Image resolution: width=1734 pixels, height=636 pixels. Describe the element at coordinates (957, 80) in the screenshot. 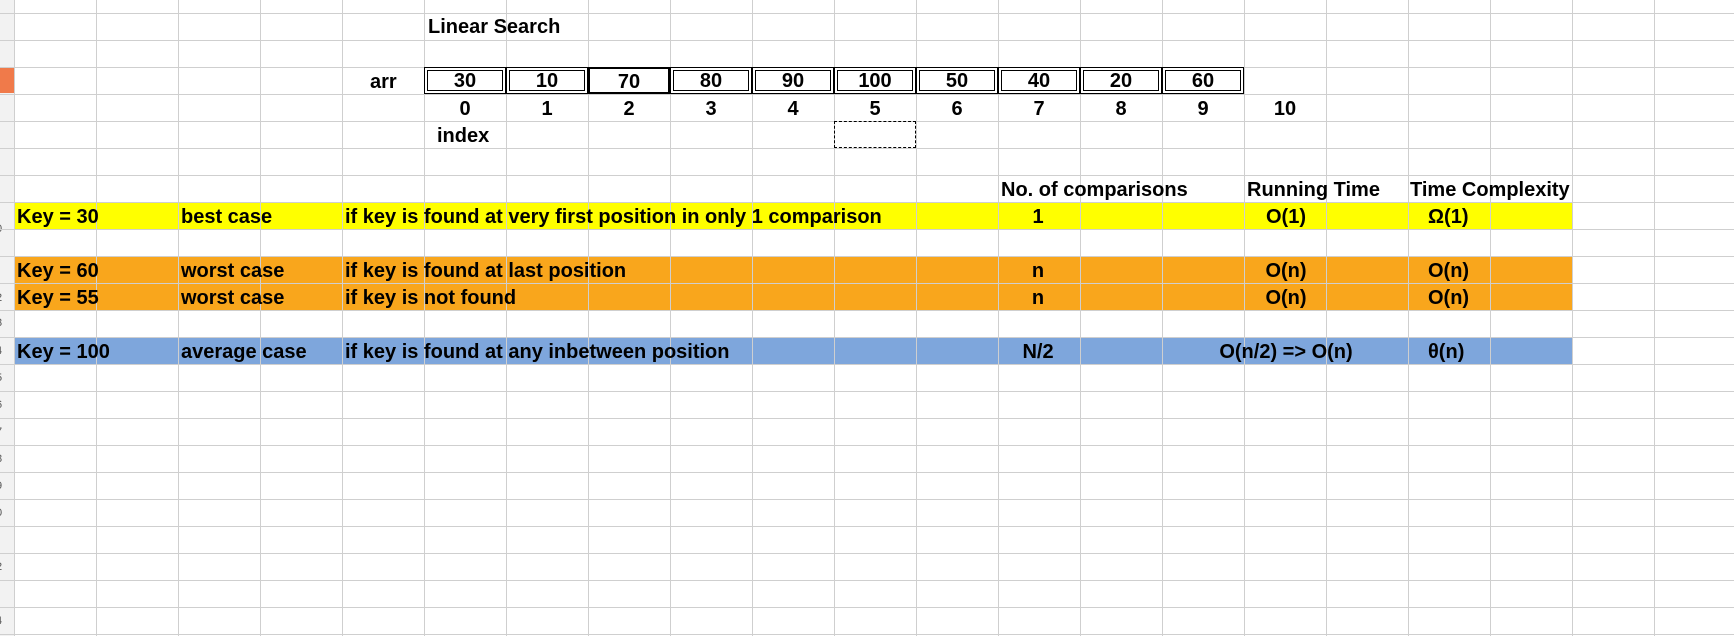

I see `array-cell: 50` at that location.